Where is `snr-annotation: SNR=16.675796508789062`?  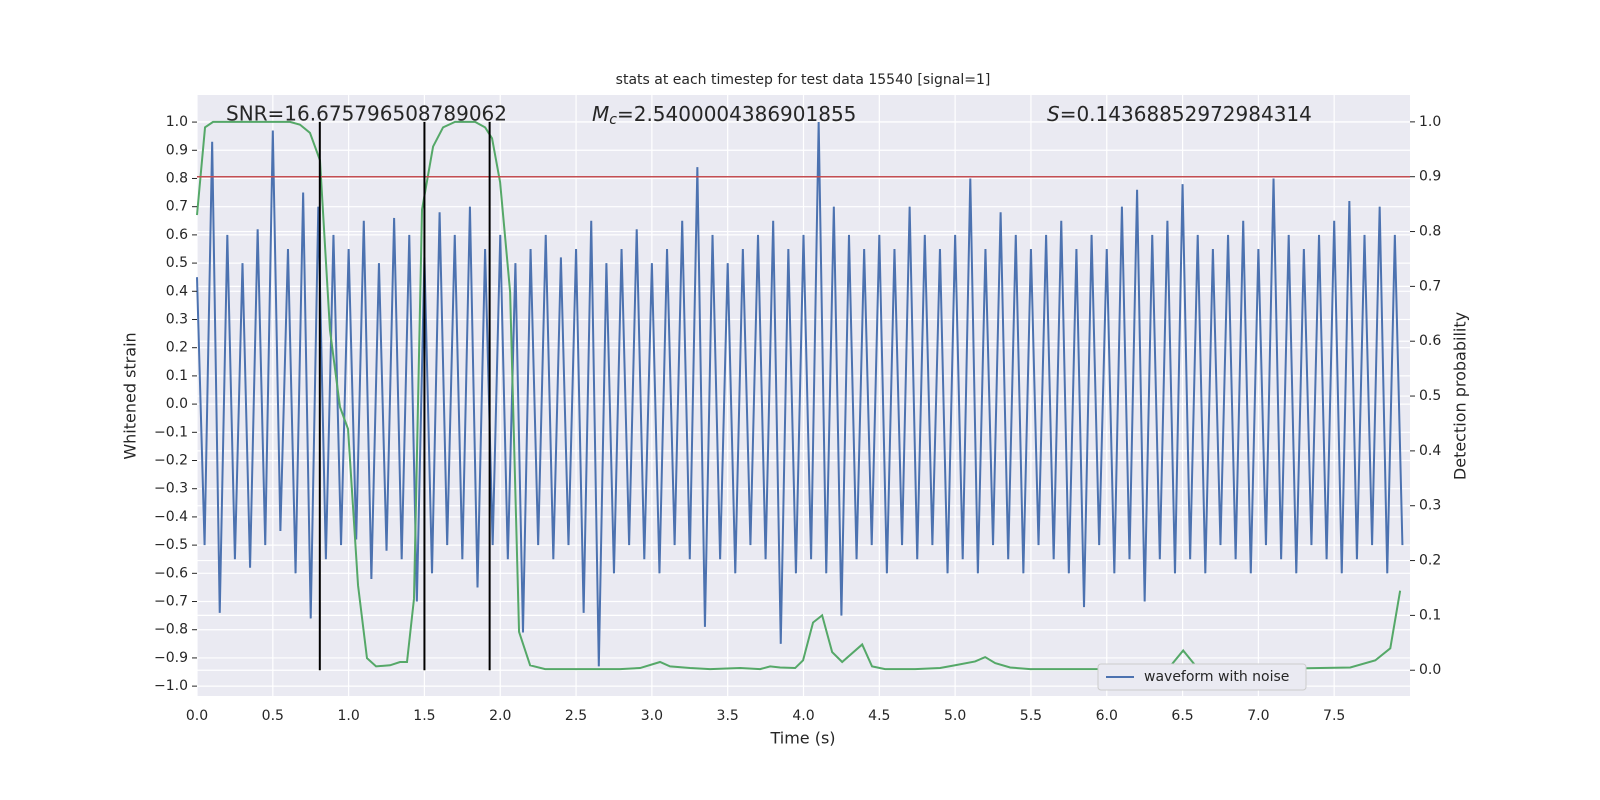 snr-annotation: SNR=16.675796508789062 is located at coordinates (366, 114).